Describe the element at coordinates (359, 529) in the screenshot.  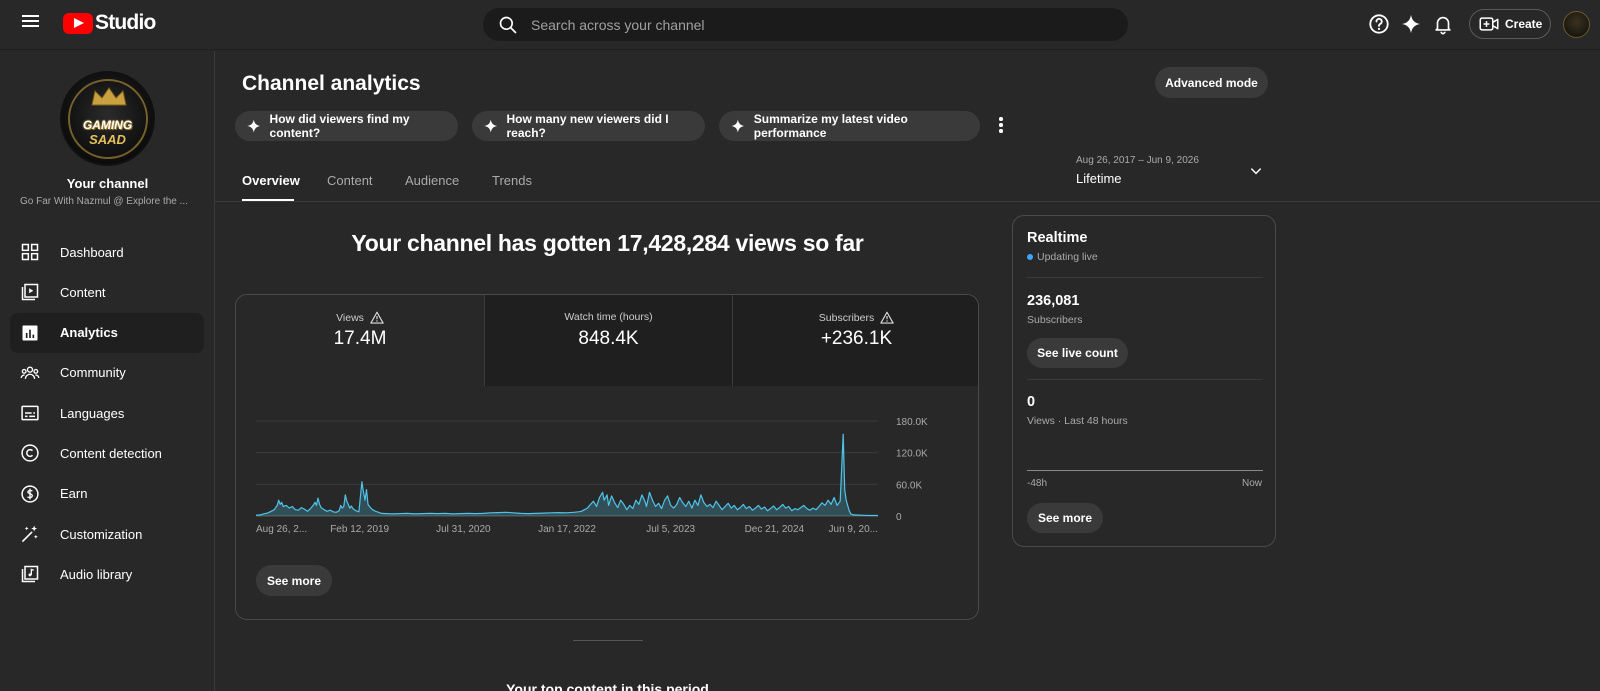
I see `x-tick-label: Feb 12, 2019` at that location.